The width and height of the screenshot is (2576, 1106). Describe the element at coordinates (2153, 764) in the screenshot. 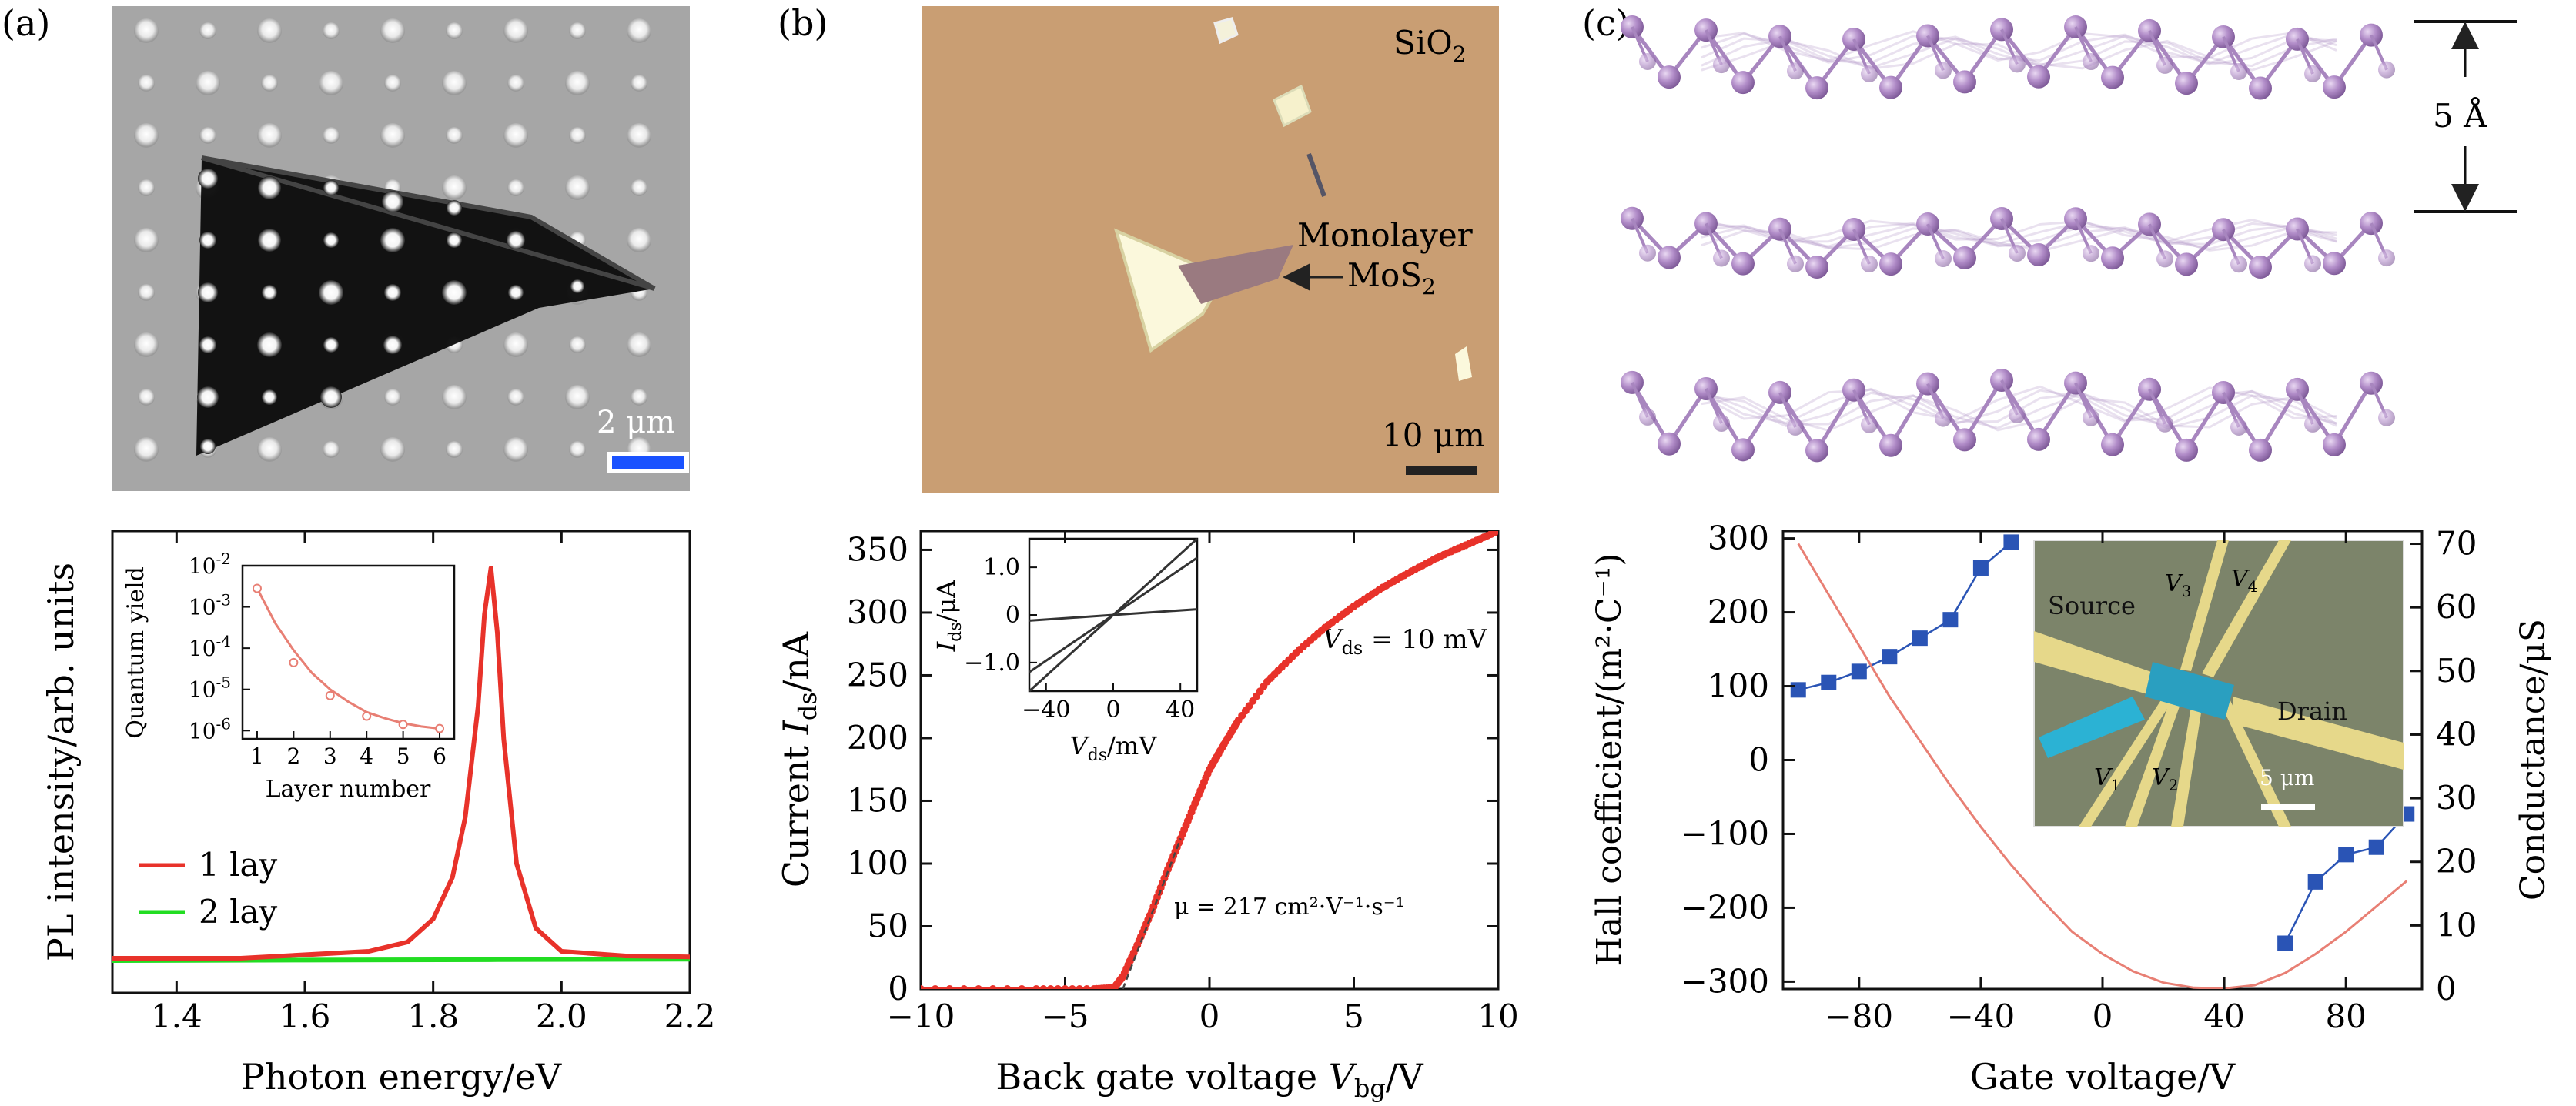

I see `electrode-v1` at that location.